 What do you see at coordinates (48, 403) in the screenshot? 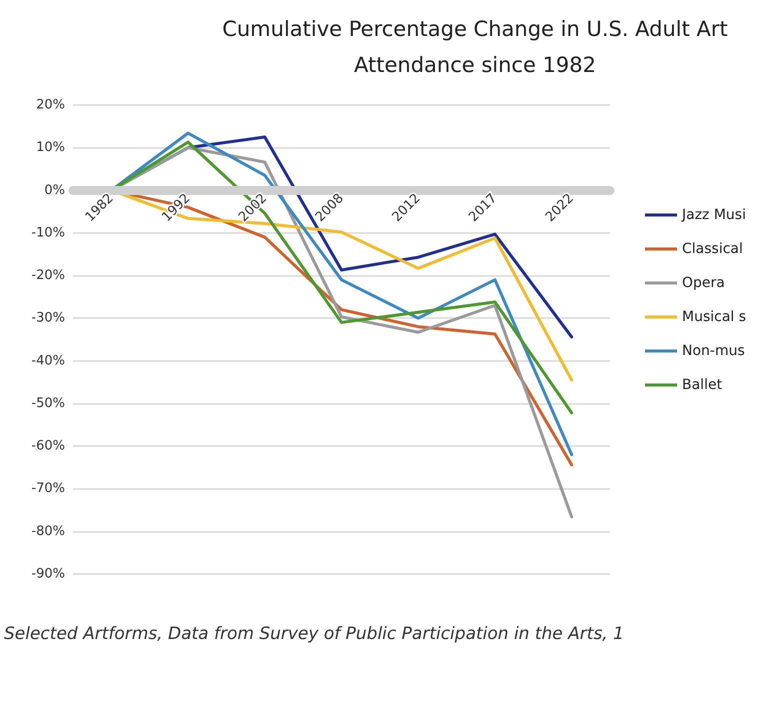
I see `y-tick-label: -50%` at bounding box center [48, 403].